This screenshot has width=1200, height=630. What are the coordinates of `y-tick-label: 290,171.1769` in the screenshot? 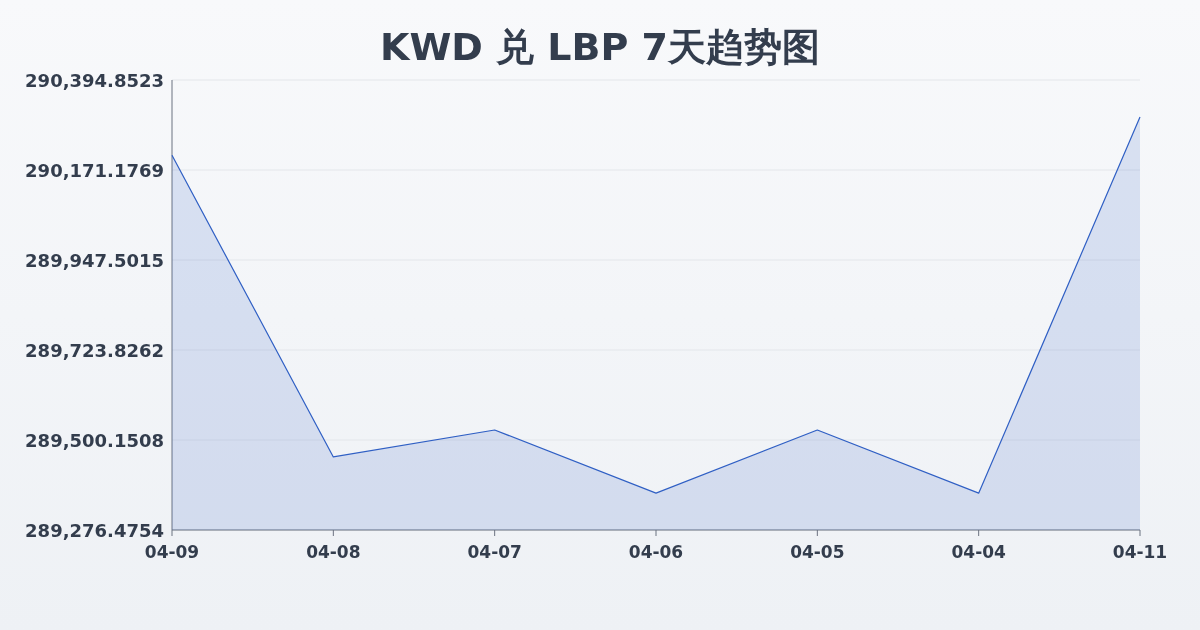 It's located at (94, 170).